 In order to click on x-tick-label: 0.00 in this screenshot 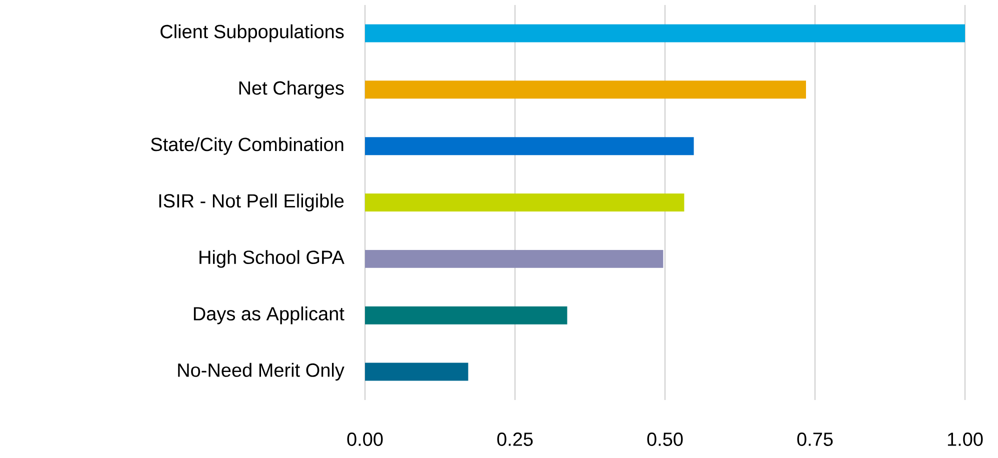, I will do `click(365, 439)`.